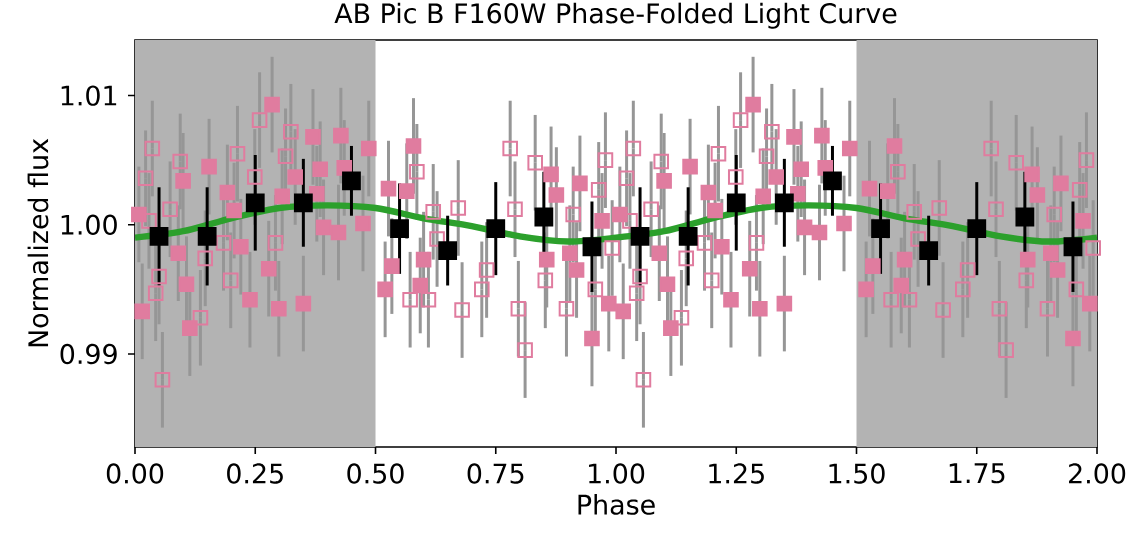 The height and width of the screenshot is (539, 1138). What do you see at coordinates (617, 473) in the screenshot?
I see `x-tick-label: 1.00` at bounding box center [617, 473].